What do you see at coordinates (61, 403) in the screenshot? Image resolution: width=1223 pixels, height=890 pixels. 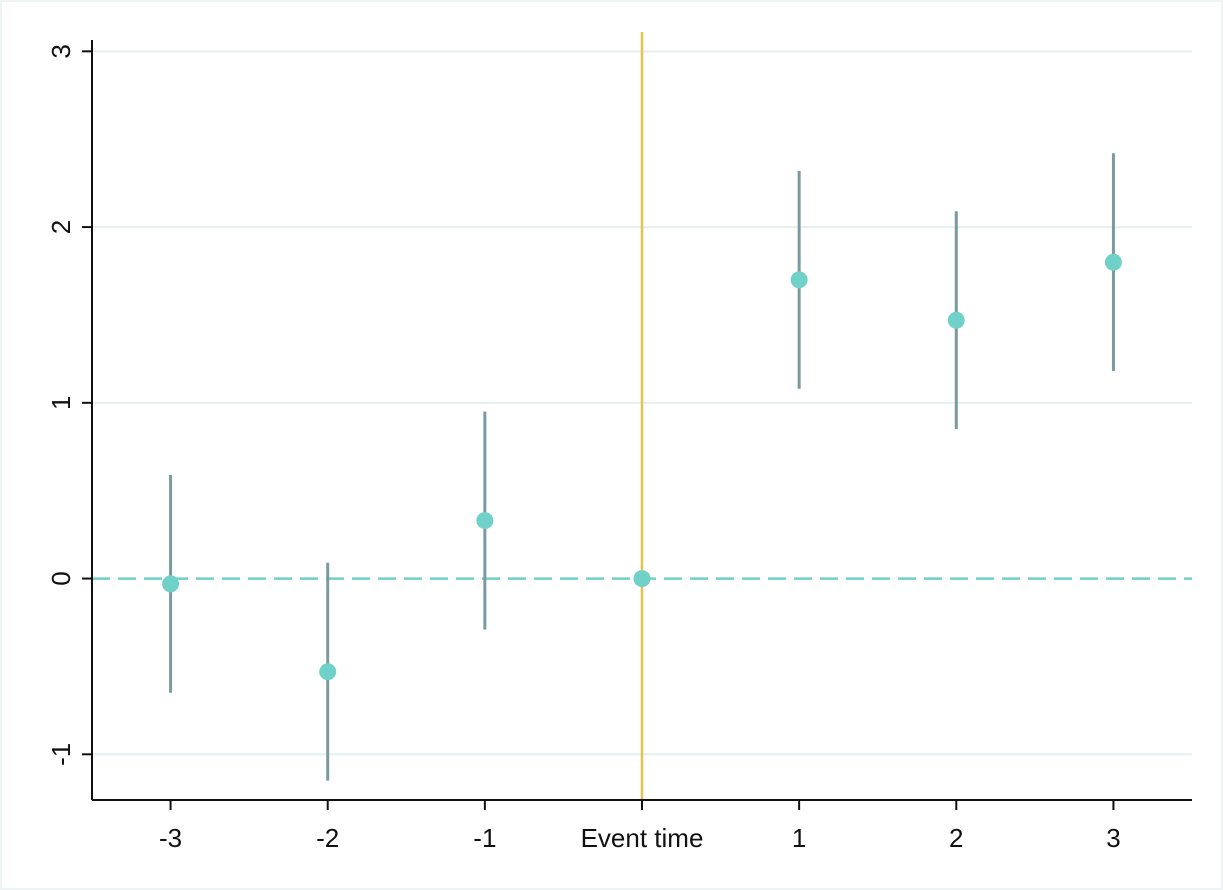 I see `y-tick-label: 1` at bounding box center [61, 403].